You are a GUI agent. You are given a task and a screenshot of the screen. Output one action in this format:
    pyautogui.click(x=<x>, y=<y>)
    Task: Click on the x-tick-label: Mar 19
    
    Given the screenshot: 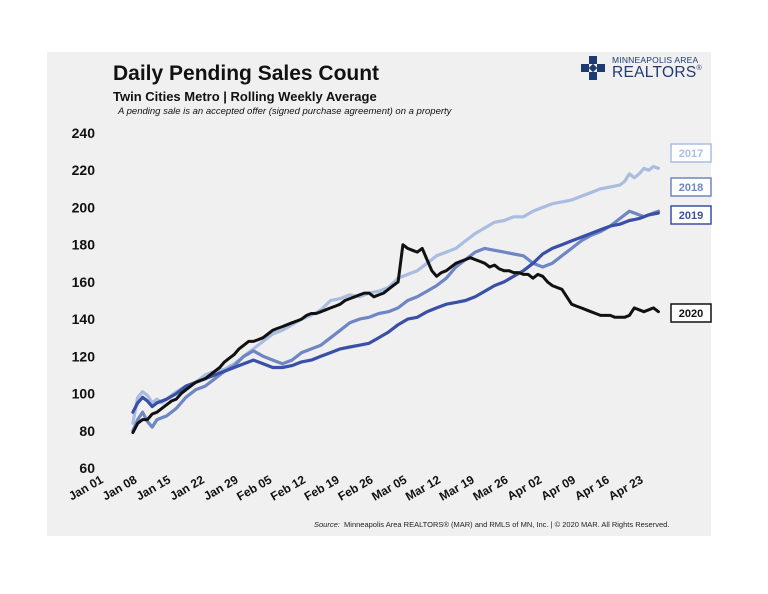 What is the action you would take?
    pyautogui.click(x=457, y=487)
    